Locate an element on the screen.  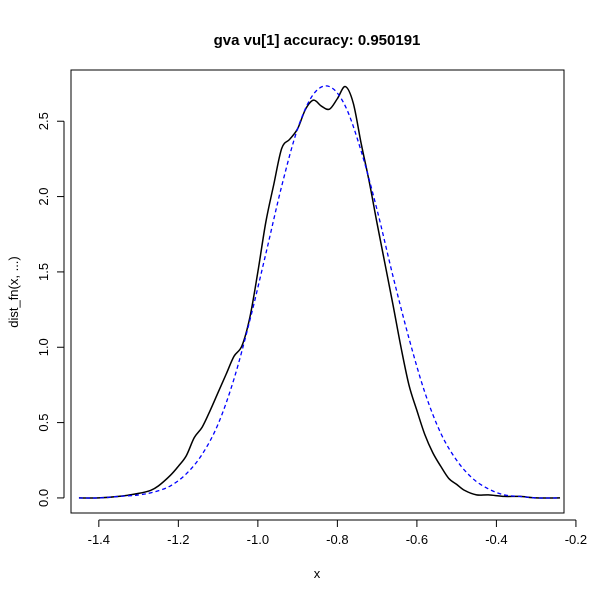
x-tick-label: -0.2 is located at coordinates (576, 539).